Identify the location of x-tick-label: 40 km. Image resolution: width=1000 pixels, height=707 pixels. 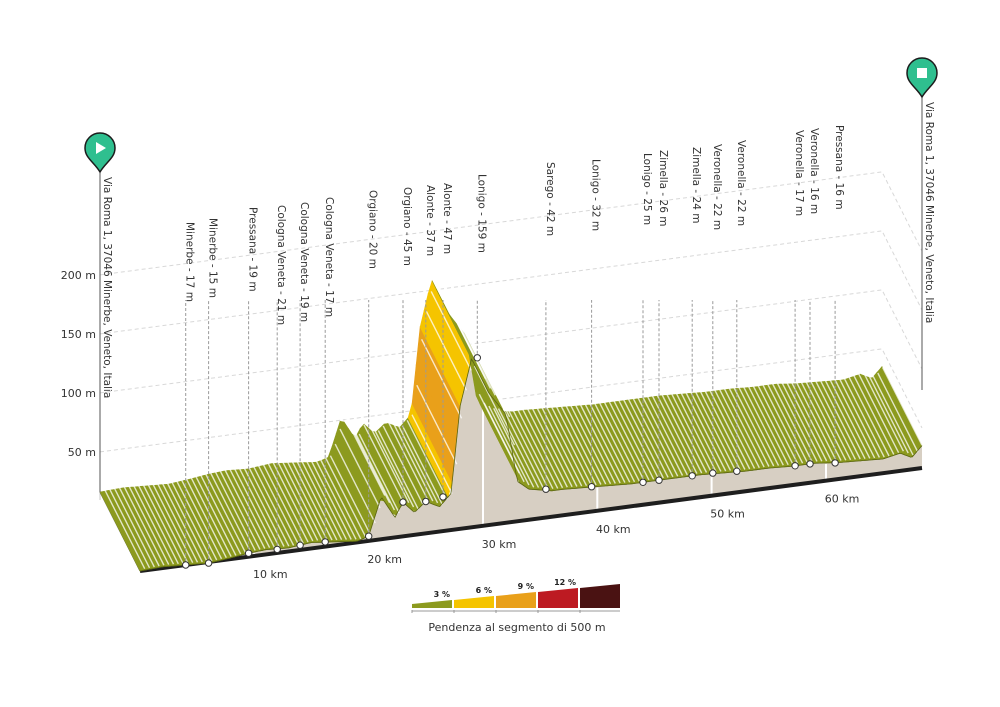
(613, 529).